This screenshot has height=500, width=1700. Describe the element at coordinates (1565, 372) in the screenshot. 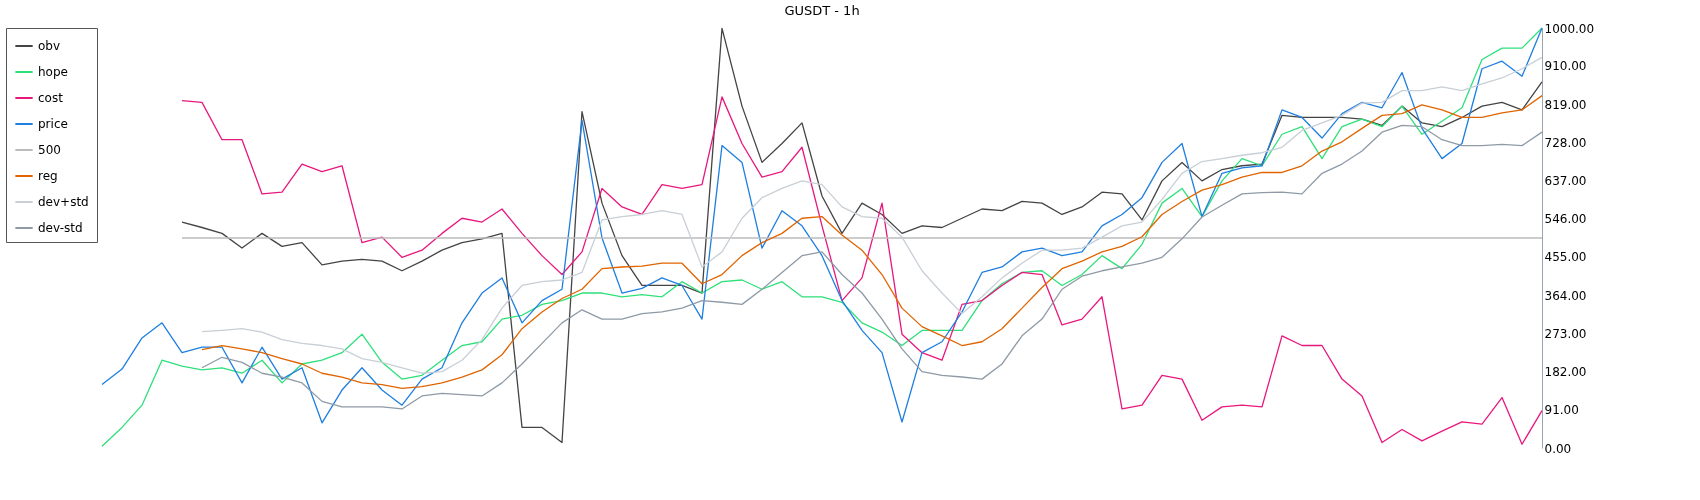

I see `y-tick-label: 182.00` at that location.